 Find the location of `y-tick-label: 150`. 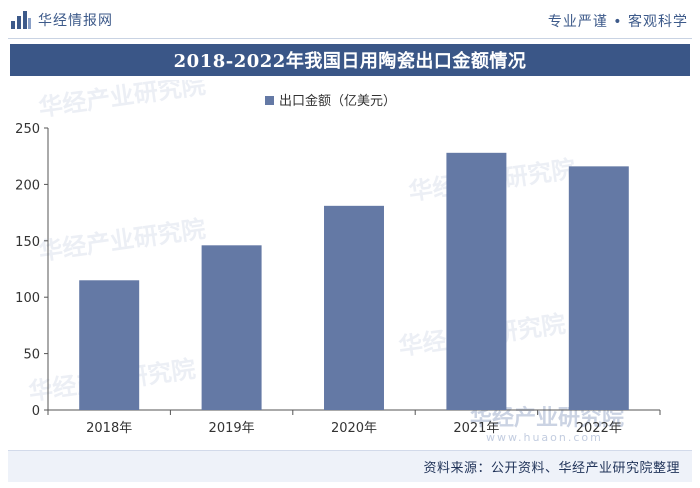

y-tick-label: 150 is located at coordinates (27, 242).